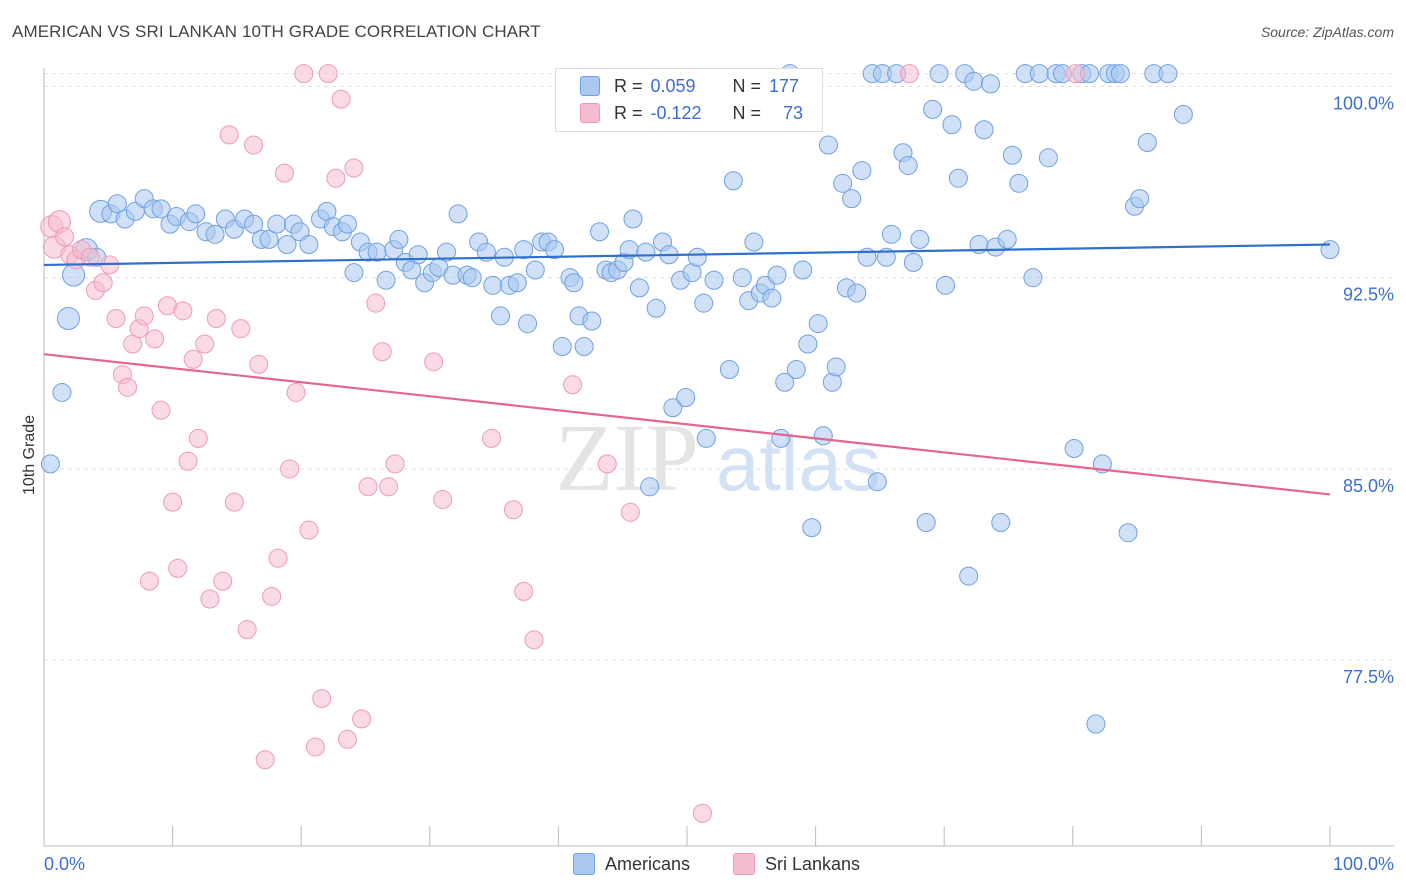  What do you see at coordinates (1363, 103) in the screenshot?
I see `y-tick-label: 100.0%` at bounding box center [1363, 103].